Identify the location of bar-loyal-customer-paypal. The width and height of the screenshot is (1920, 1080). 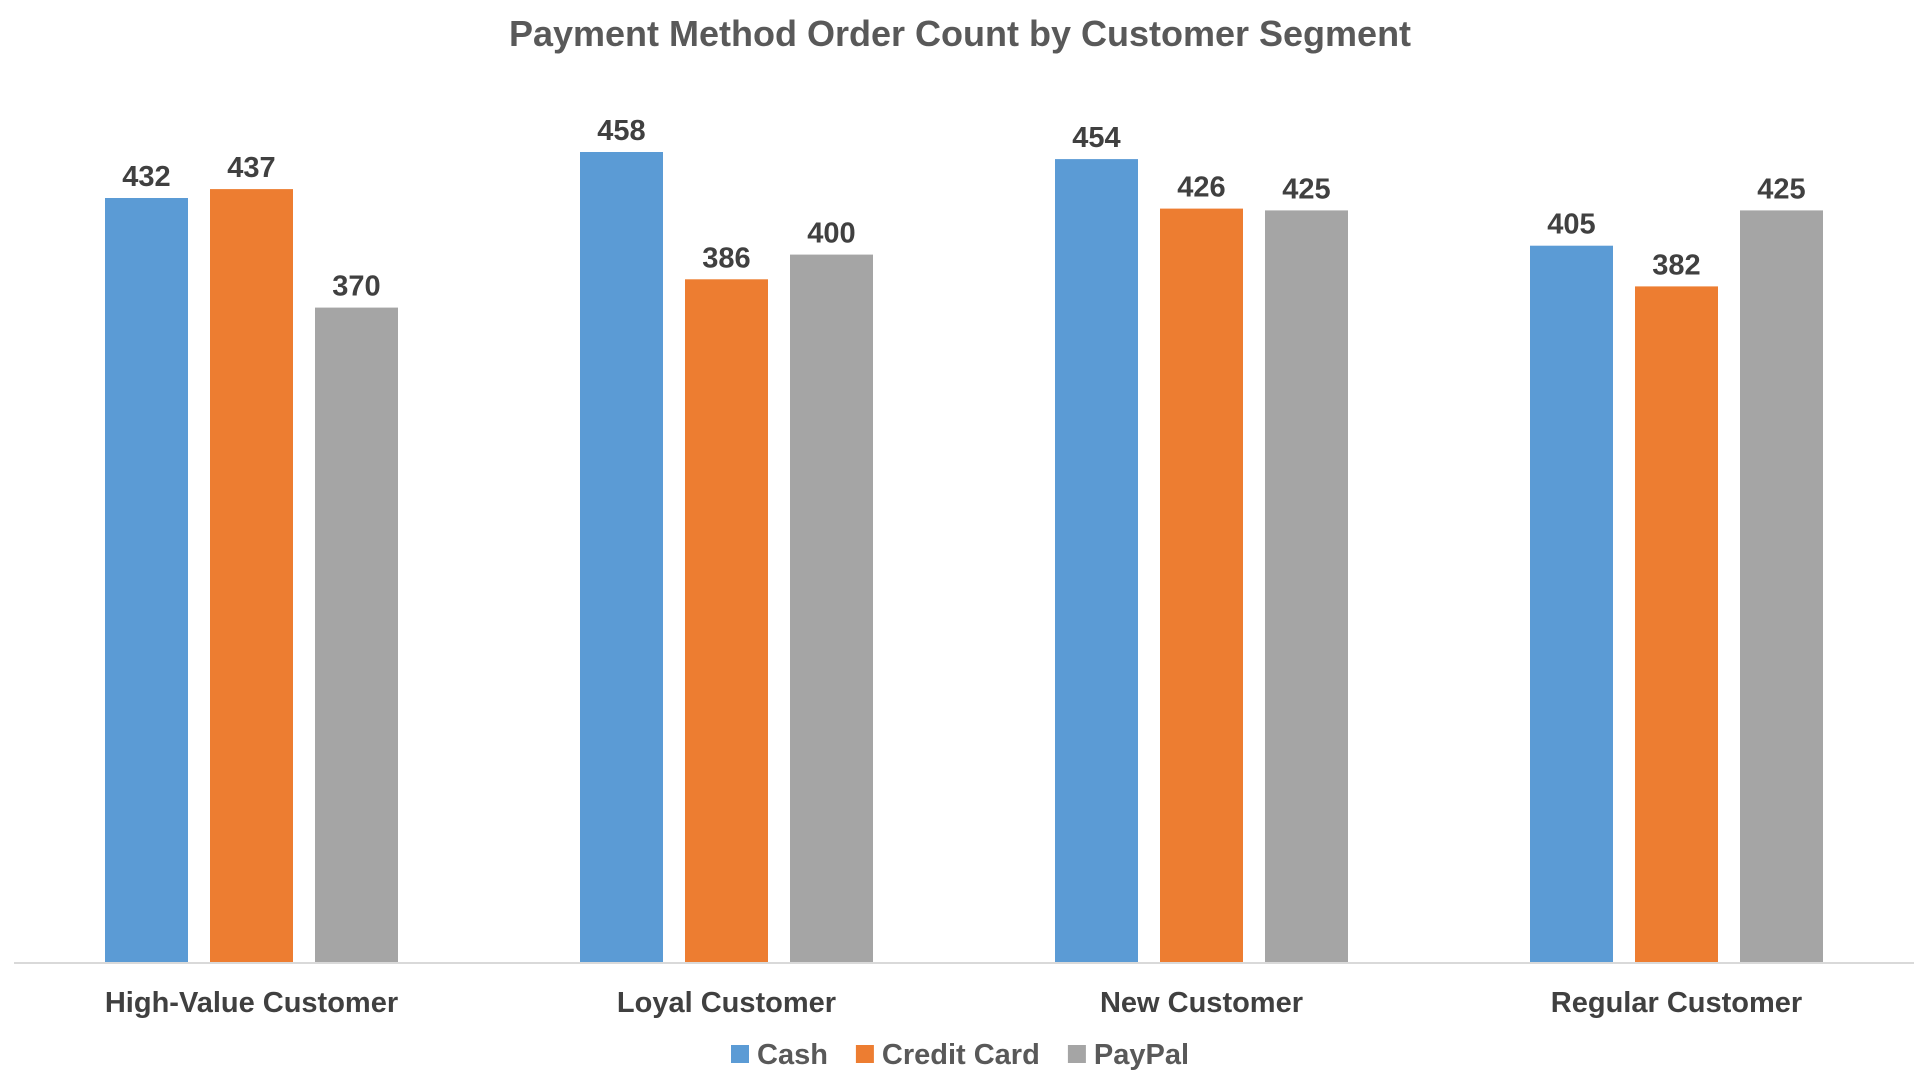
(831, 608).